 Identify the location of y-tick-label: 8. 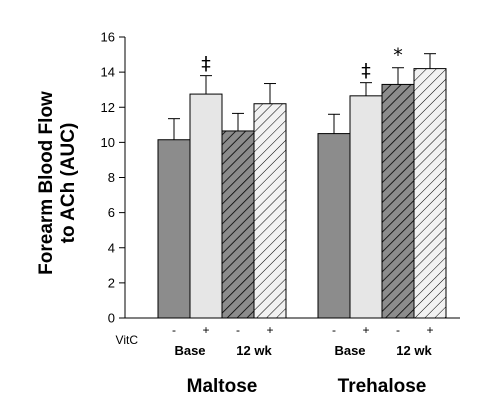
(111, 177).